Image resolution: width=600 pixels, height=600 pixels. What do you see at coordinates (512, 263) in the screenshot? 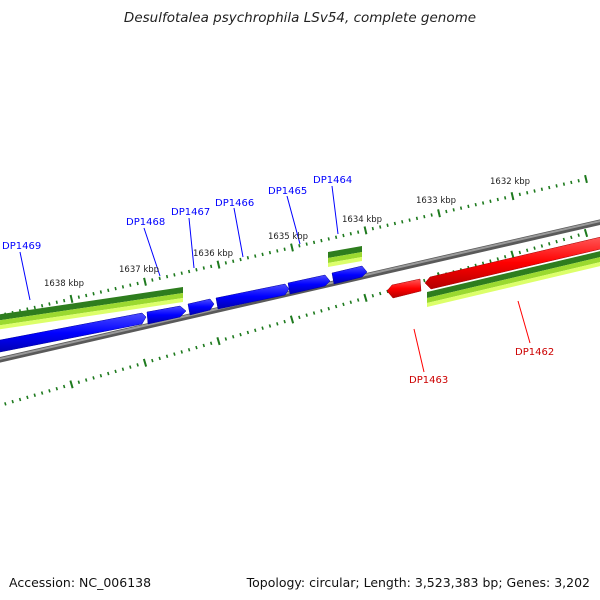
I see `gene-dp1462-arrow` at bounding box center [512, 263].